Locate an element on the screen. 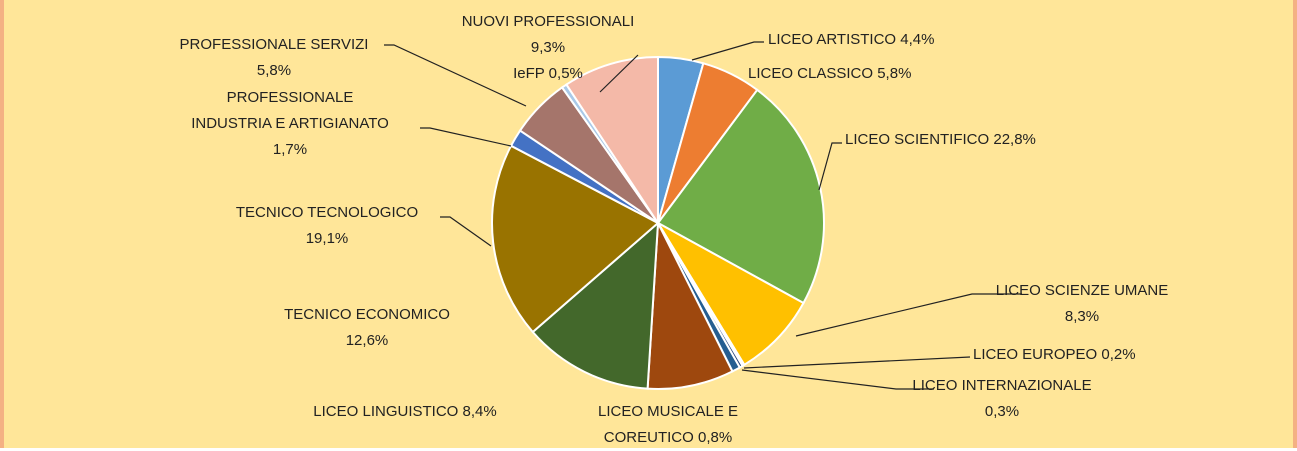 The image size is (1297, 451). slice-label: LICEO LINGUISTICO 8,4% is located at coordinates (404, 412).